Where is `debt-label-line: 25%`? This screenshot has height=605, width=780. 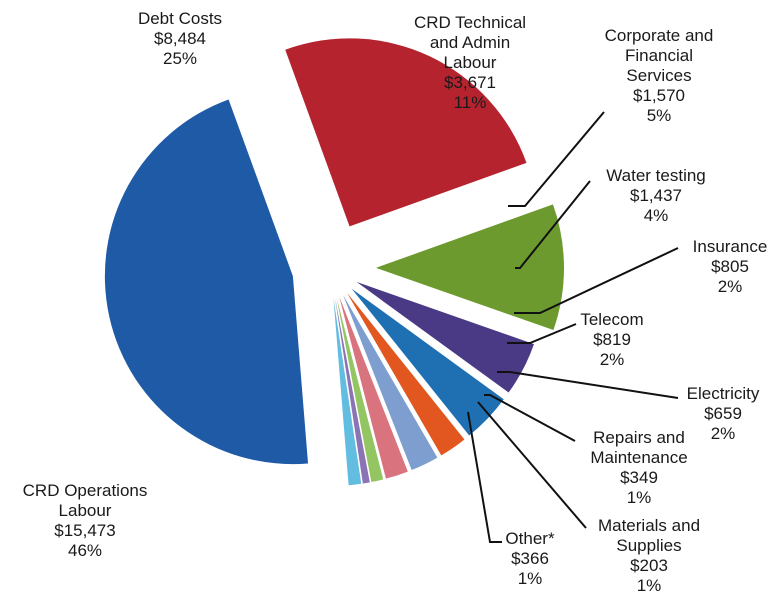 debt-label-line: 25% is located at coordinates (180, 58).